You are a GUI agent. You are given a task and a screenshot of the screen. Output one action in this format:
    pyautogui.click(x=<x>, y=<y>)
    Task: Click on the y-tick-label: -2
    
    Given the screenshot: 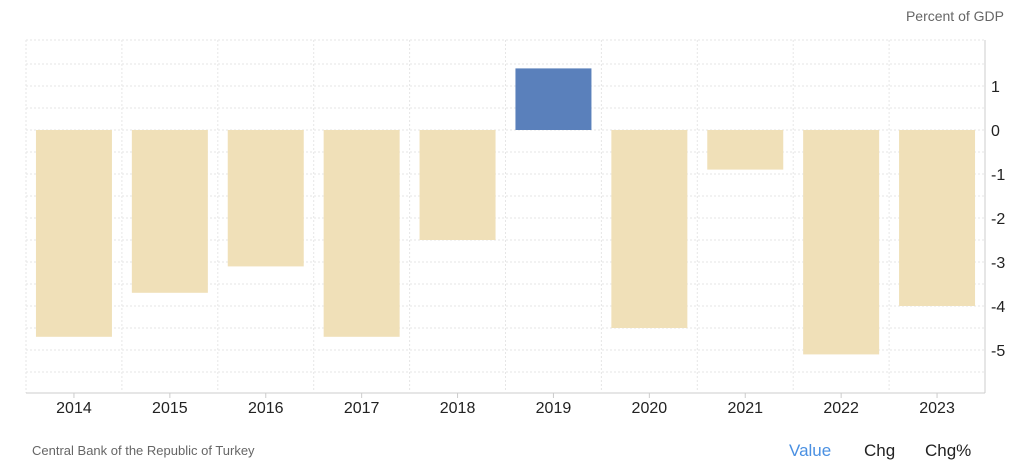 What is the action you would take?
    pyautogui.click(x=998, y=219)
    